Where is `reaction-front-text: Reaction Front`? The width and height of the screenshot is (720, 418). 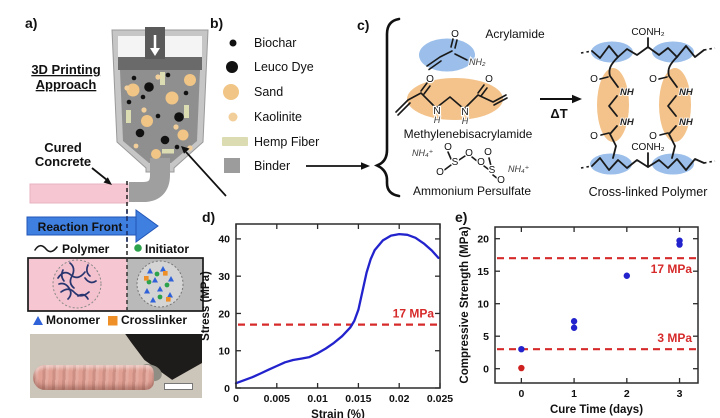
reaction-front-text: Reaction Front is located at coordinates (80, 227).